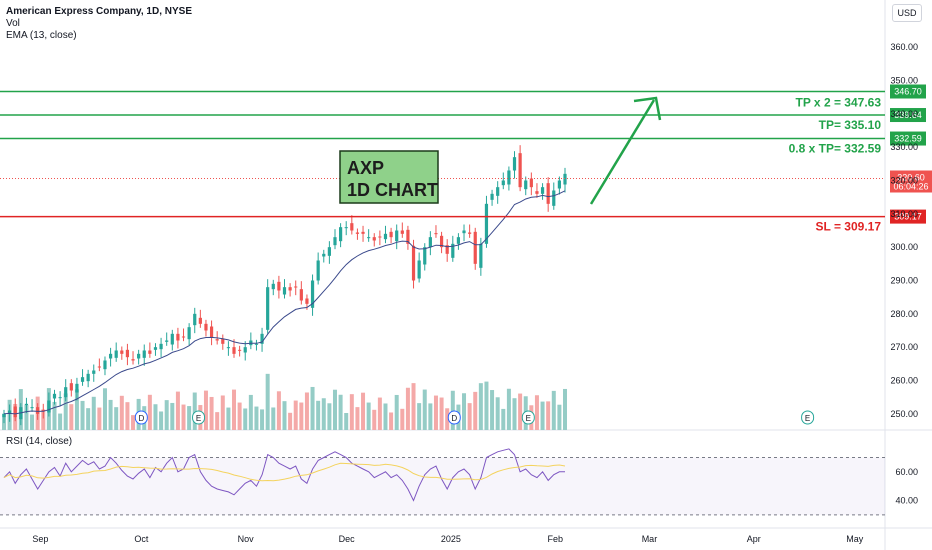 This screenshot has height=550, width=932. I want to click on rsi-tick-label: 40.00, so click(906, 501).